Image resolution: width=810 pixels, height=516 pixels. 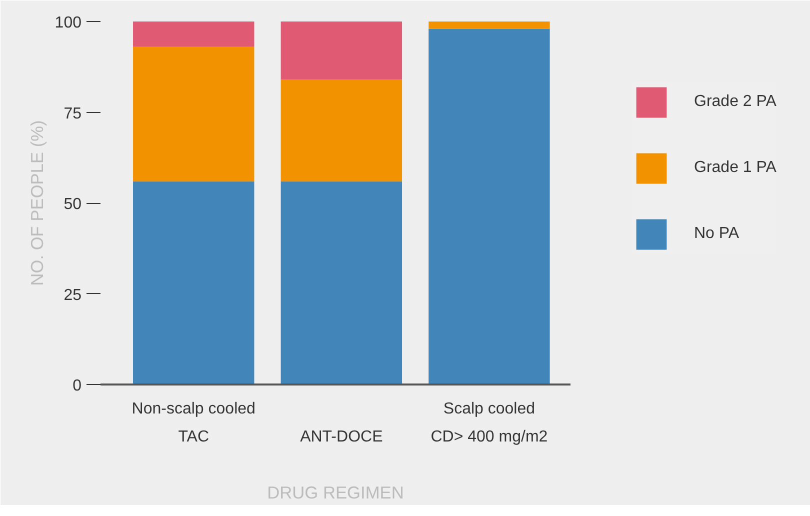 I want to click on text: Non-scalp cooled, so click(x=194, y=409).